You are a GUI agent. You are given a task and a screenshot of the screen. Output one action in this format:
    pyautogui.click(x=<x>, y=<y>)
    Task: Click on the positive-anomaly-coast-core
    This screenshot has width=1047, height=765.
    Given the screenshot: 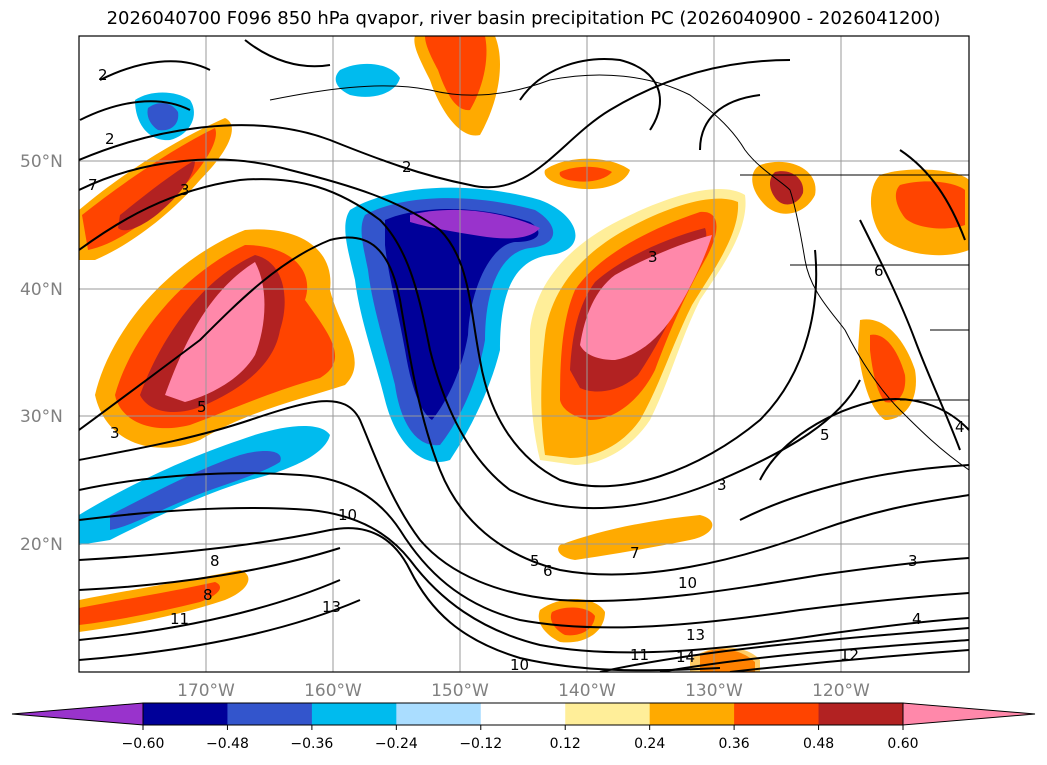 What is the action you would take?
    pyautogui.click(x=786, y=188)
    